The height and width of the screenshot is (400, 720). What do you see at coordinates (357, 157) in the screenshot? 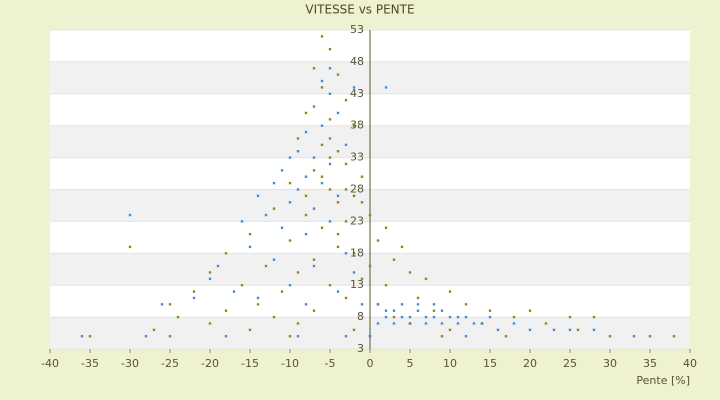
I see `y-tick-label: 33` at bounding box center [357, 157].